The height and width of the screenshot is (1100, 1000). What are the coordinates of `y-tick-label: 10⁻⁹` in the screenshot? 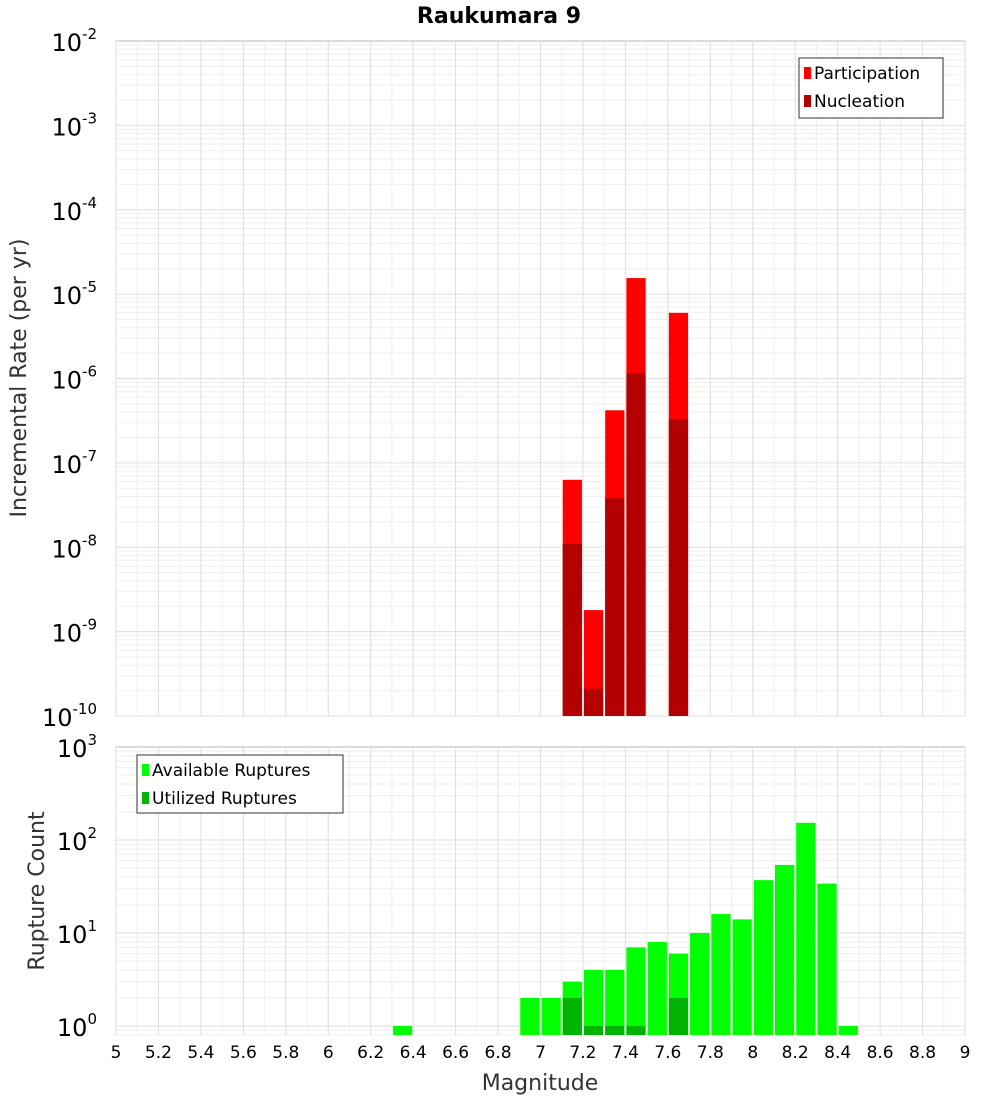 It's located at (74, 632).